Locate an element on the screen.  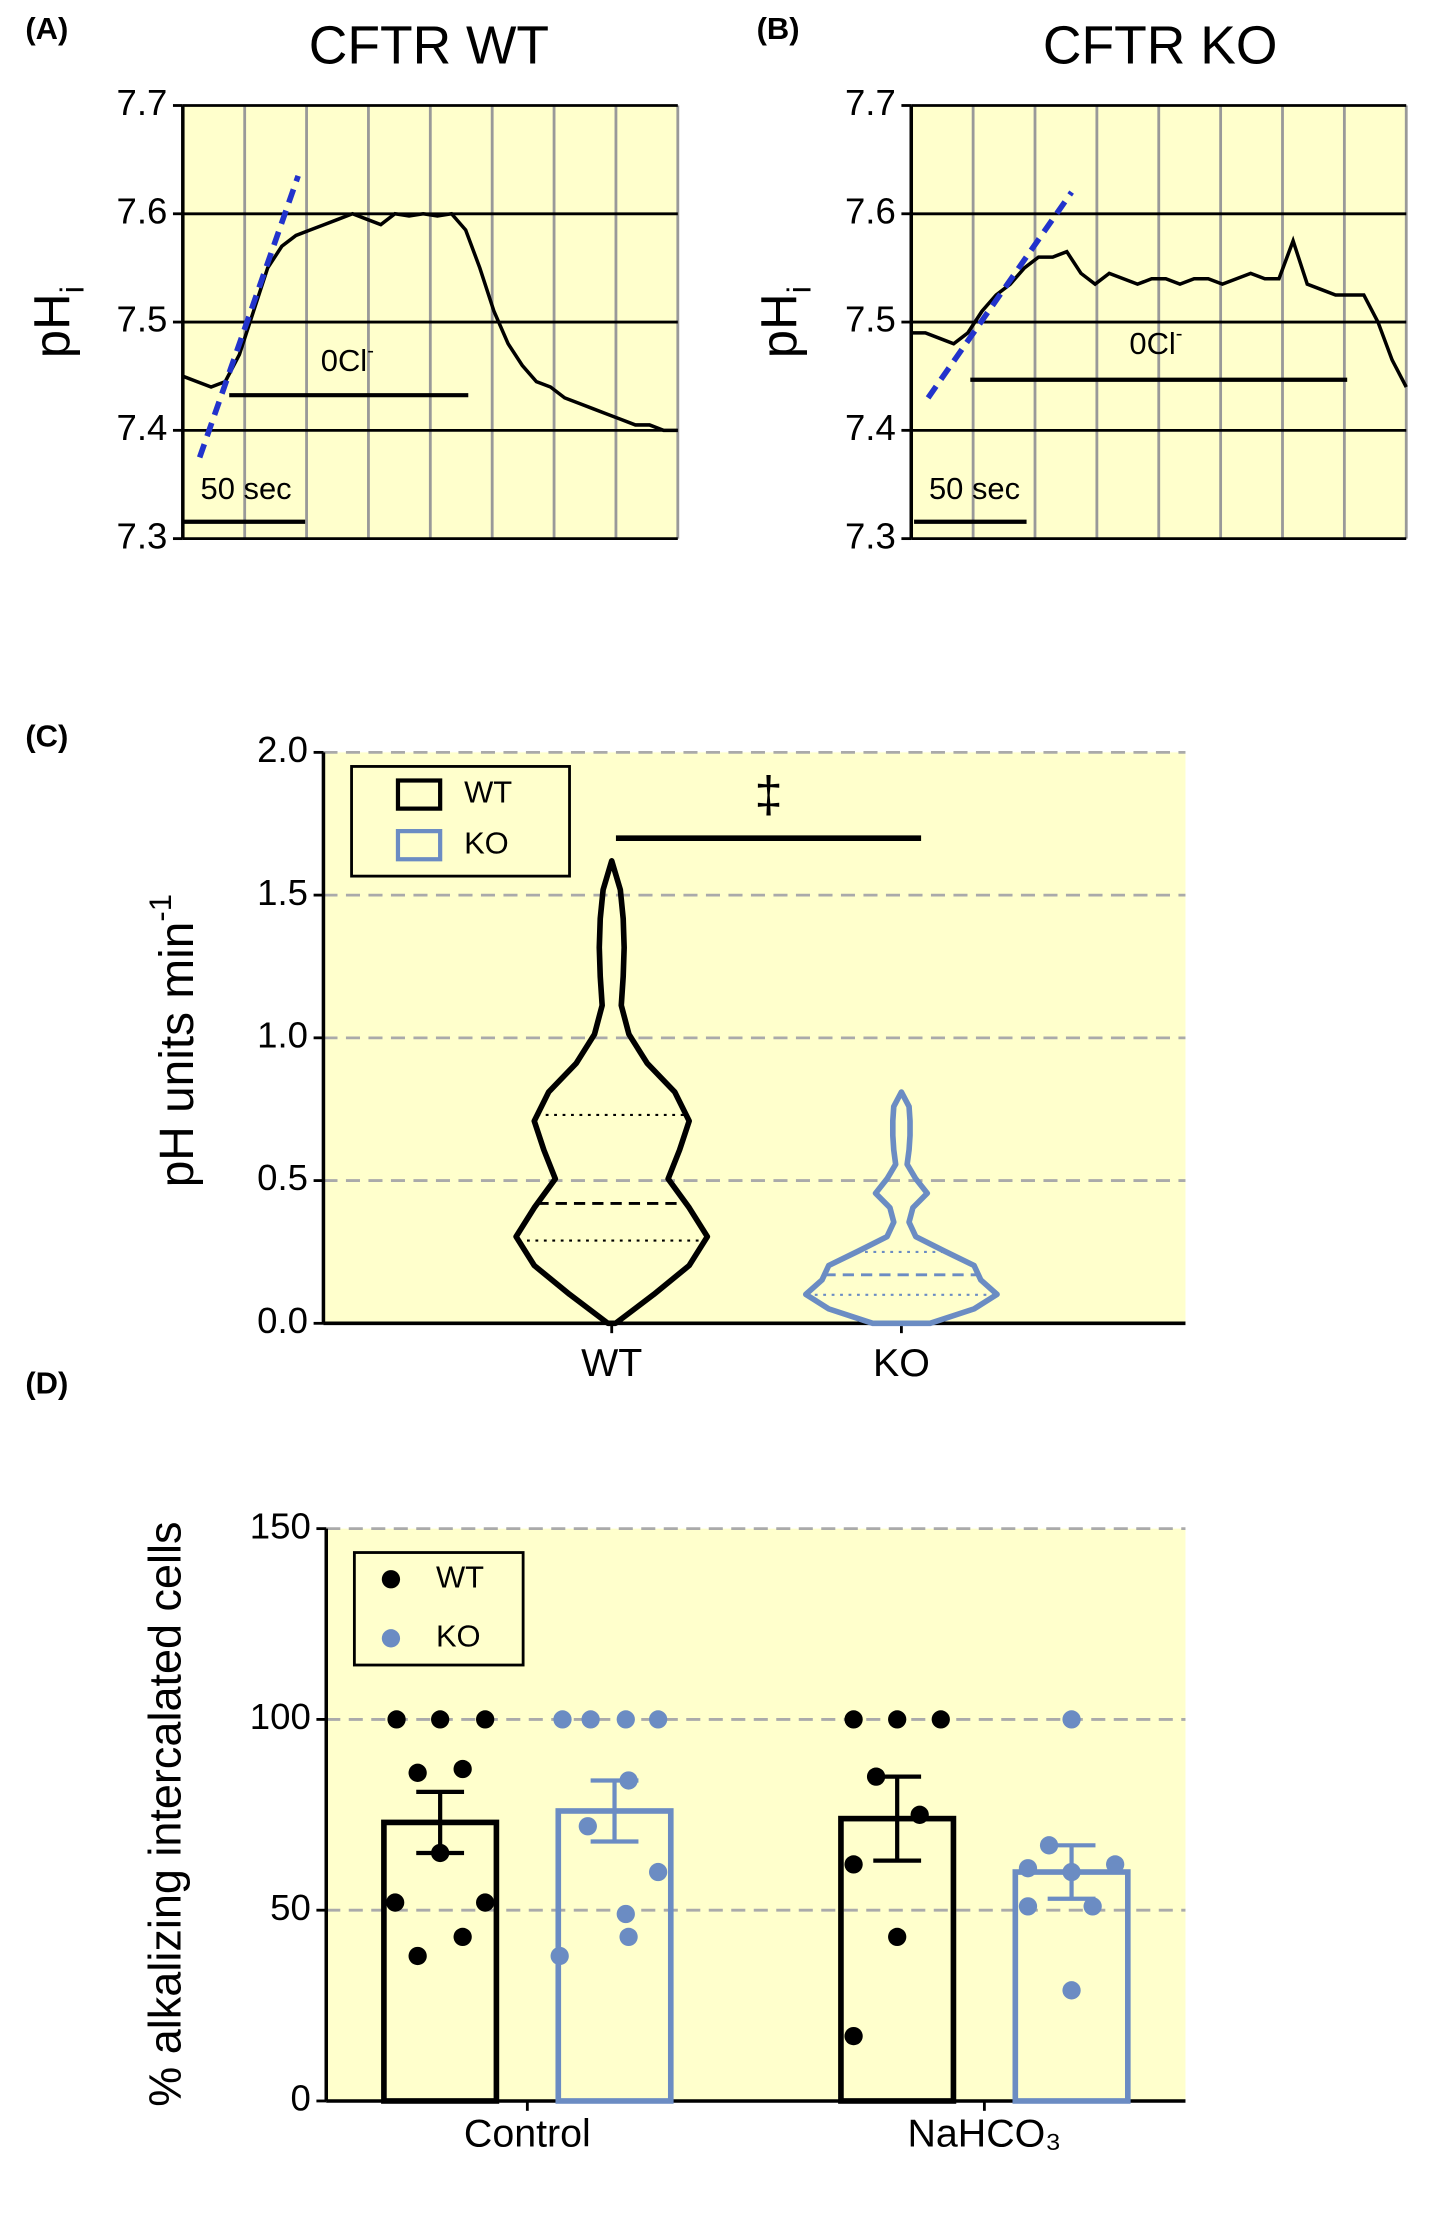
chart-title: CFTR KO is located at coordinates (1160, 45).